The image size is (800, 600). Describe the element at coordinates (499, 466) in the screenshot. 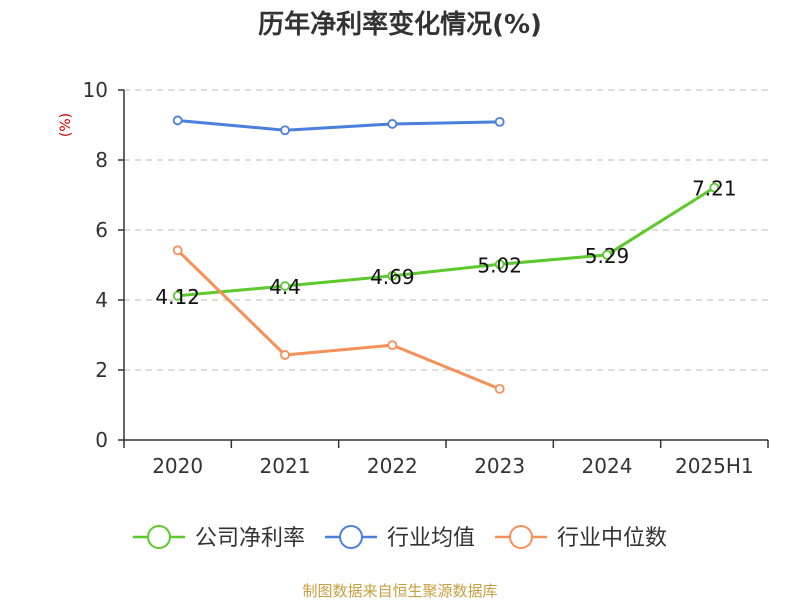

I see `x-tick-label: 2023` at that location.